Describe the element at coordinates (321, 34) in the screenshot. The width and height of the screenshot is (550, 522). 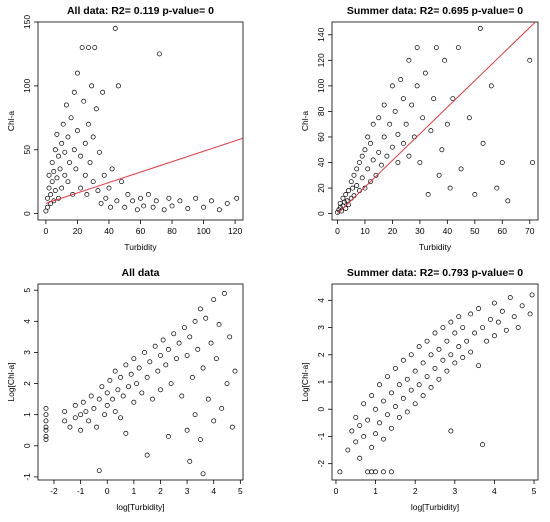
I see `y-tick-label: 140` at that location.